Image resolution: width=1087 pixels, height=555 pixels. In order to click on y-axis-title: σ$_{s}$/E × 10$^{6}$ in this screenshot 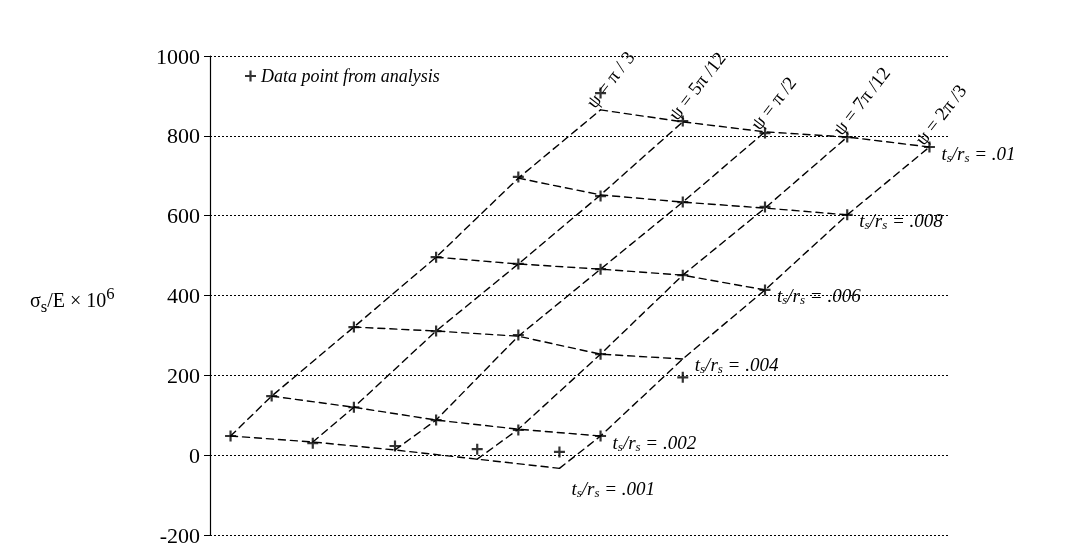, I will do `click(72, 300)`.